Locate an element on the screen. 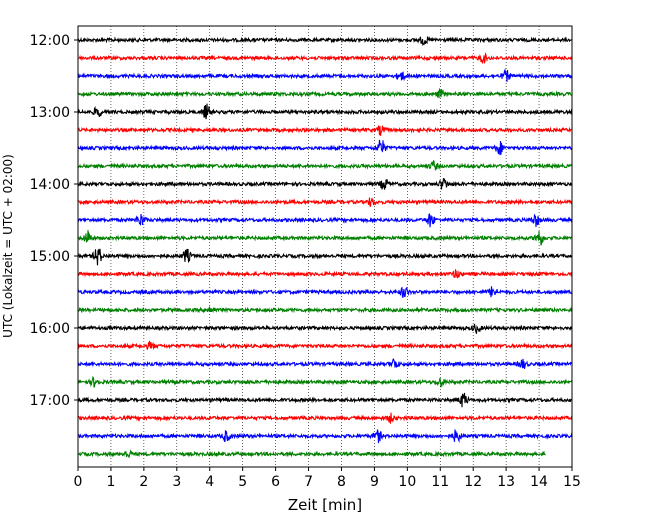 This screenshot has width=650, height=520. y-tick-label: 14:00 is located at coordinates (50, 185).